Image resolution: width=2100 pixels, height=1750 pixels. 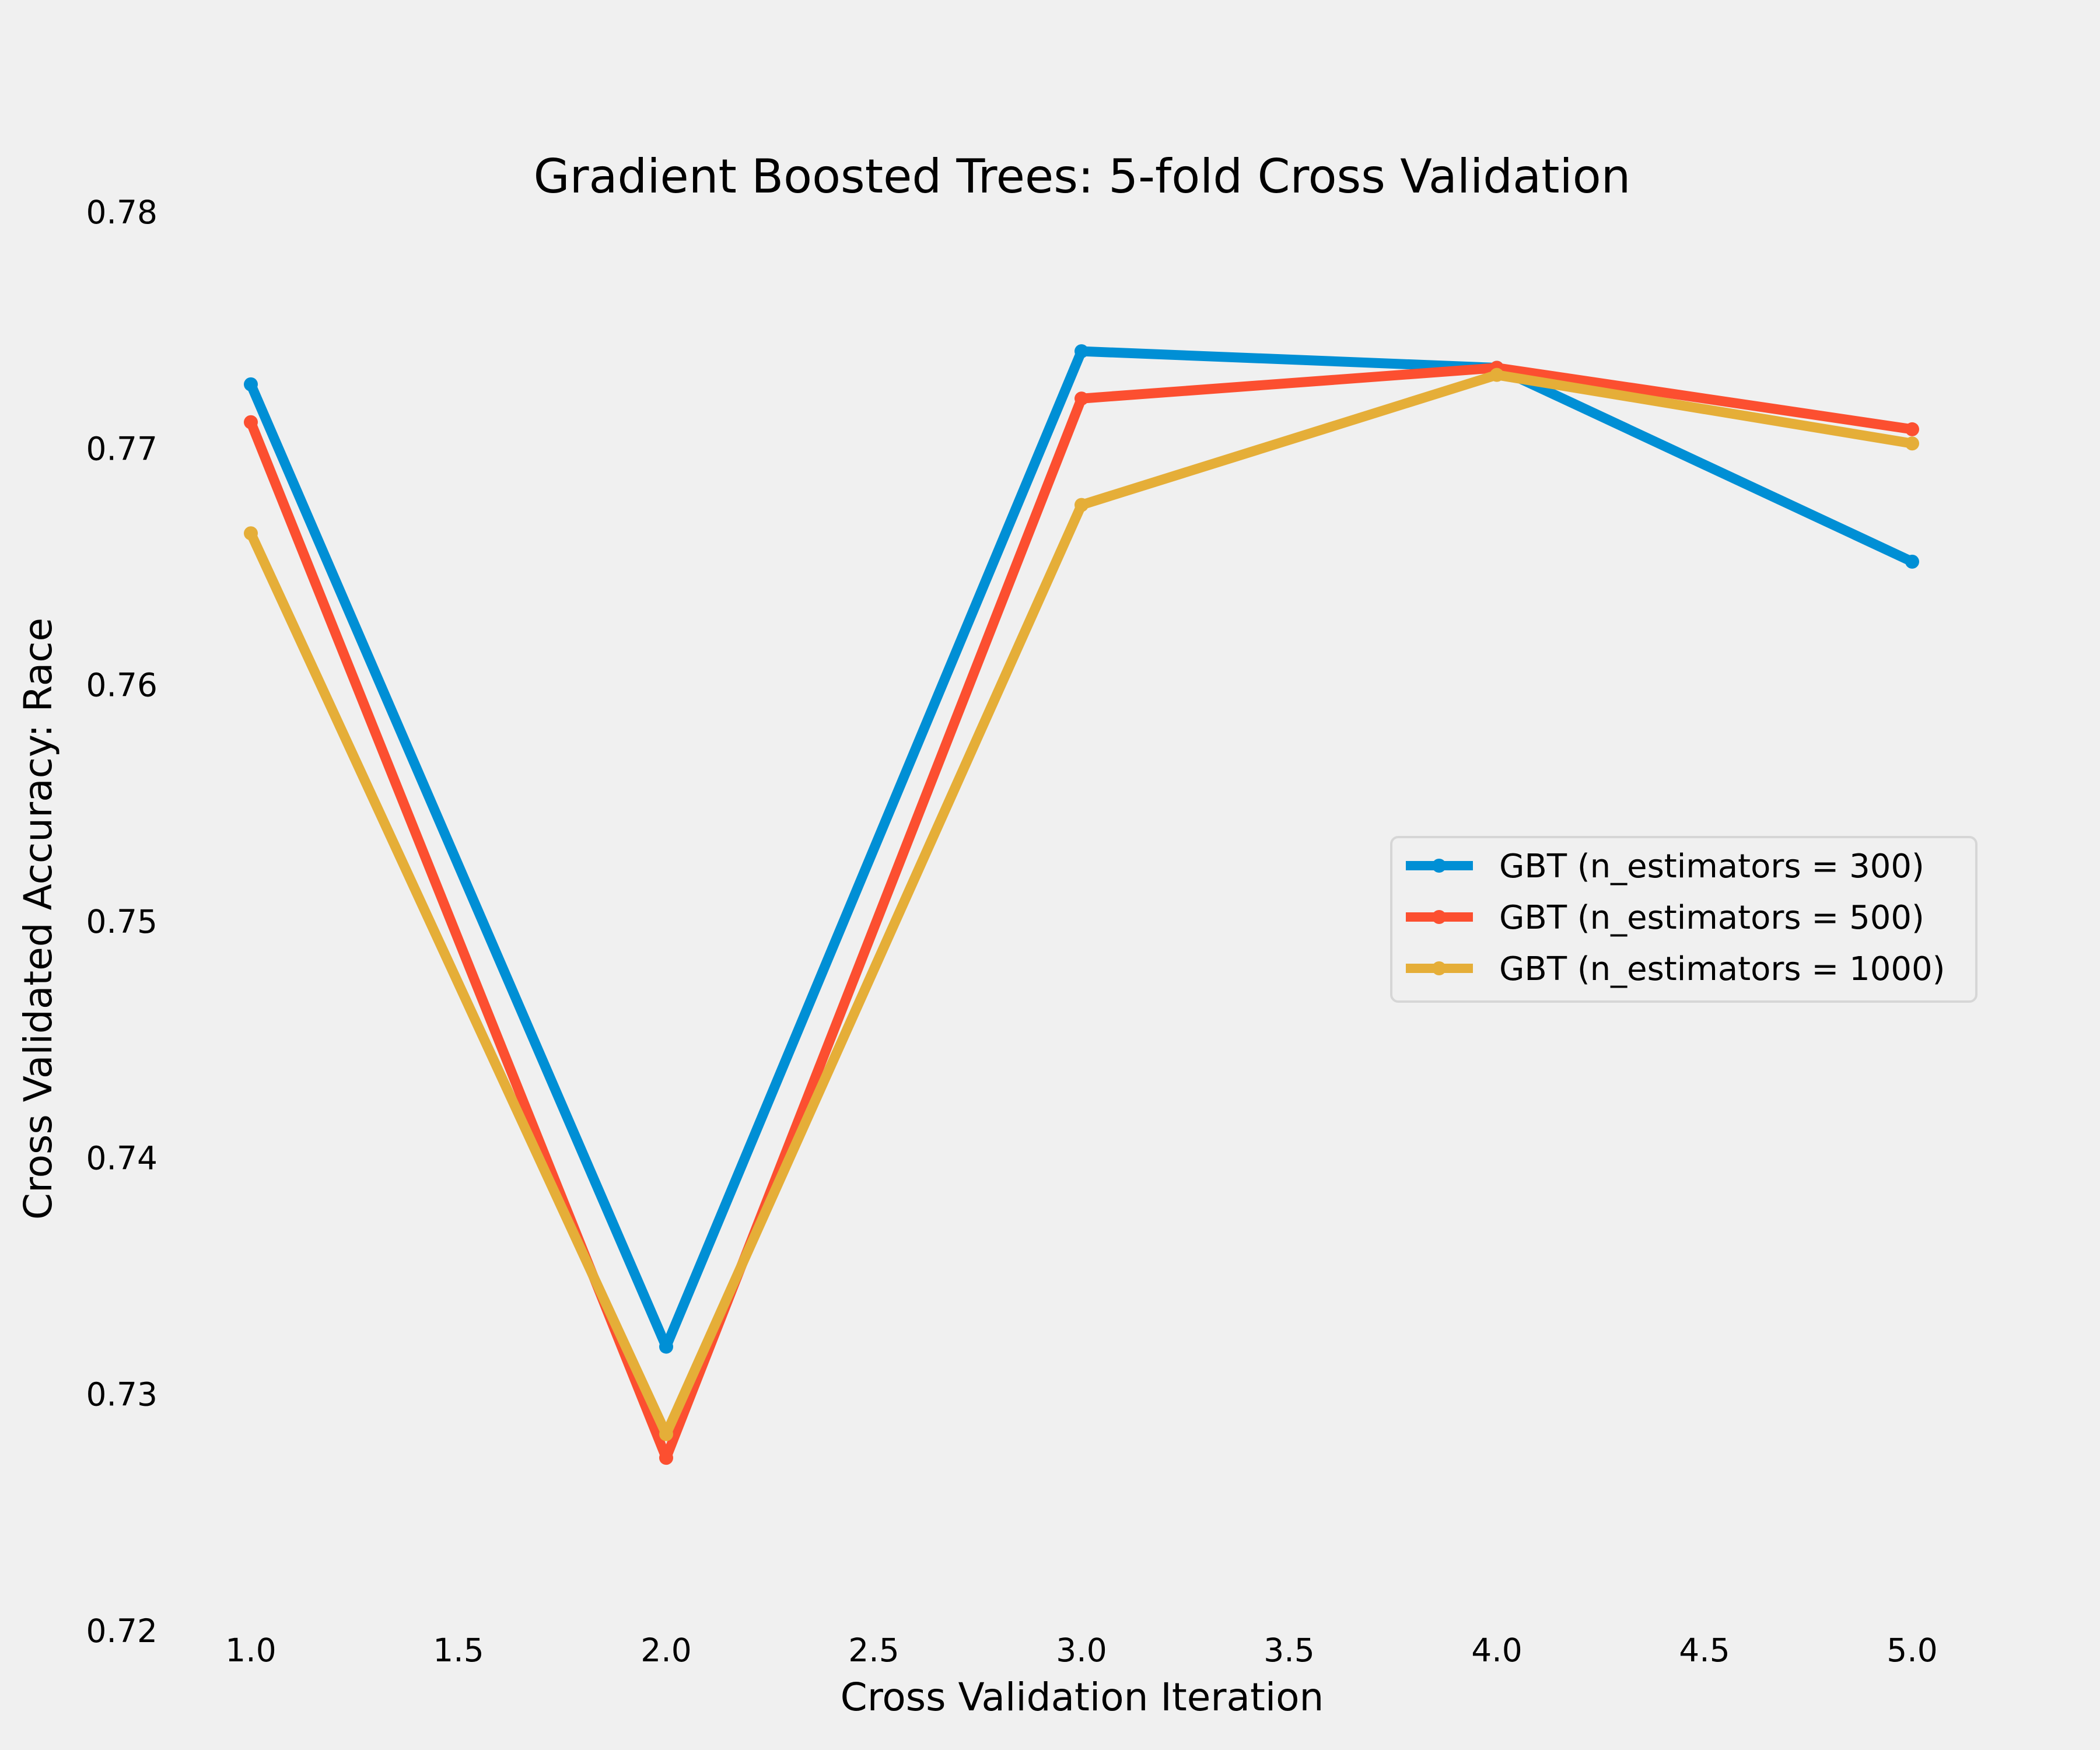 What do you see at coordinates (38, 919) in the screenshot?
I see `y-axis-title: Cross Validated Accuracy: Race` at bounding box center [38, 919].